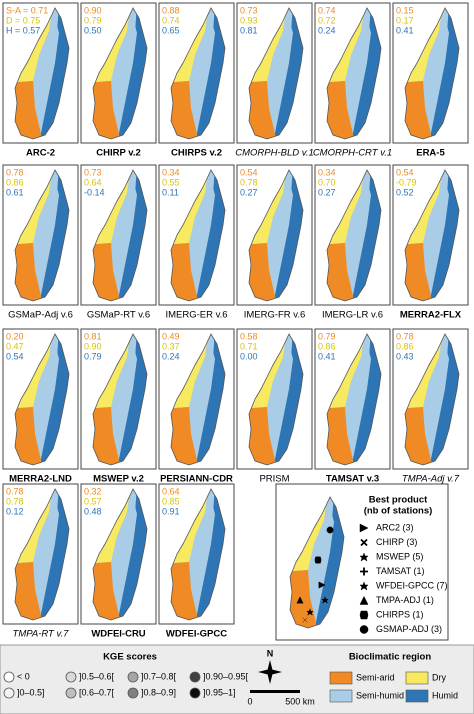  What do you see at coordinates (270, 653) in the screenshot?
I see `north-label: N` at bounding box center [270, 653].